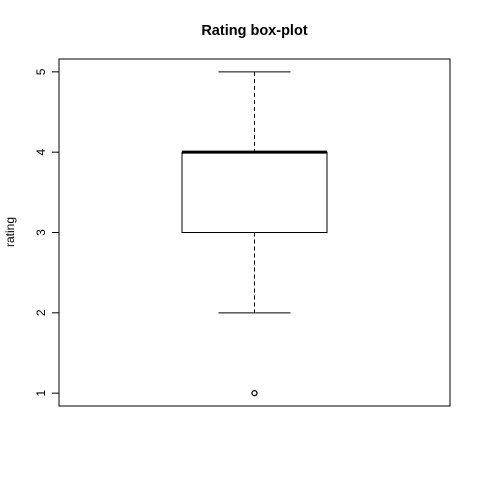  What do you see at coordinates (254, 393) in the screenshot?
I see `outlier-point` at bounding box center [254, 393].